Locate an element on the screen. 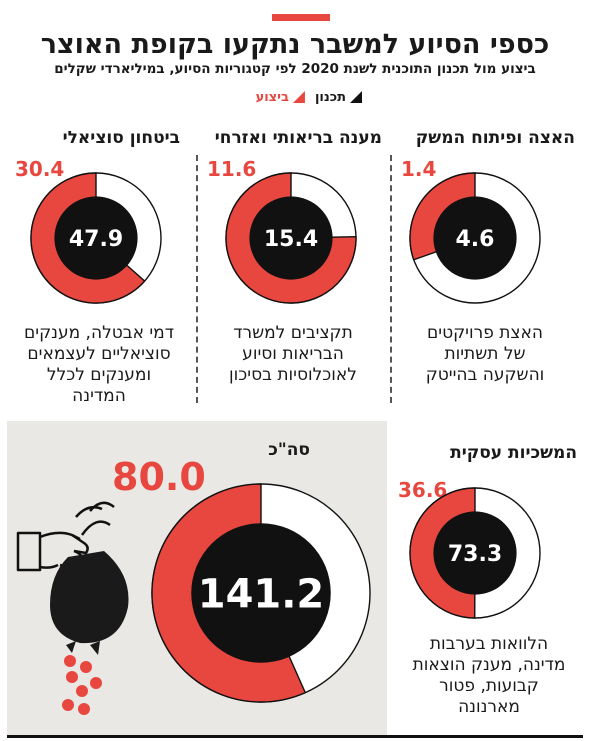 The width and height of the screenshot is (590, 741). donut-health: 15.4 is located at coordinates (291, 238).